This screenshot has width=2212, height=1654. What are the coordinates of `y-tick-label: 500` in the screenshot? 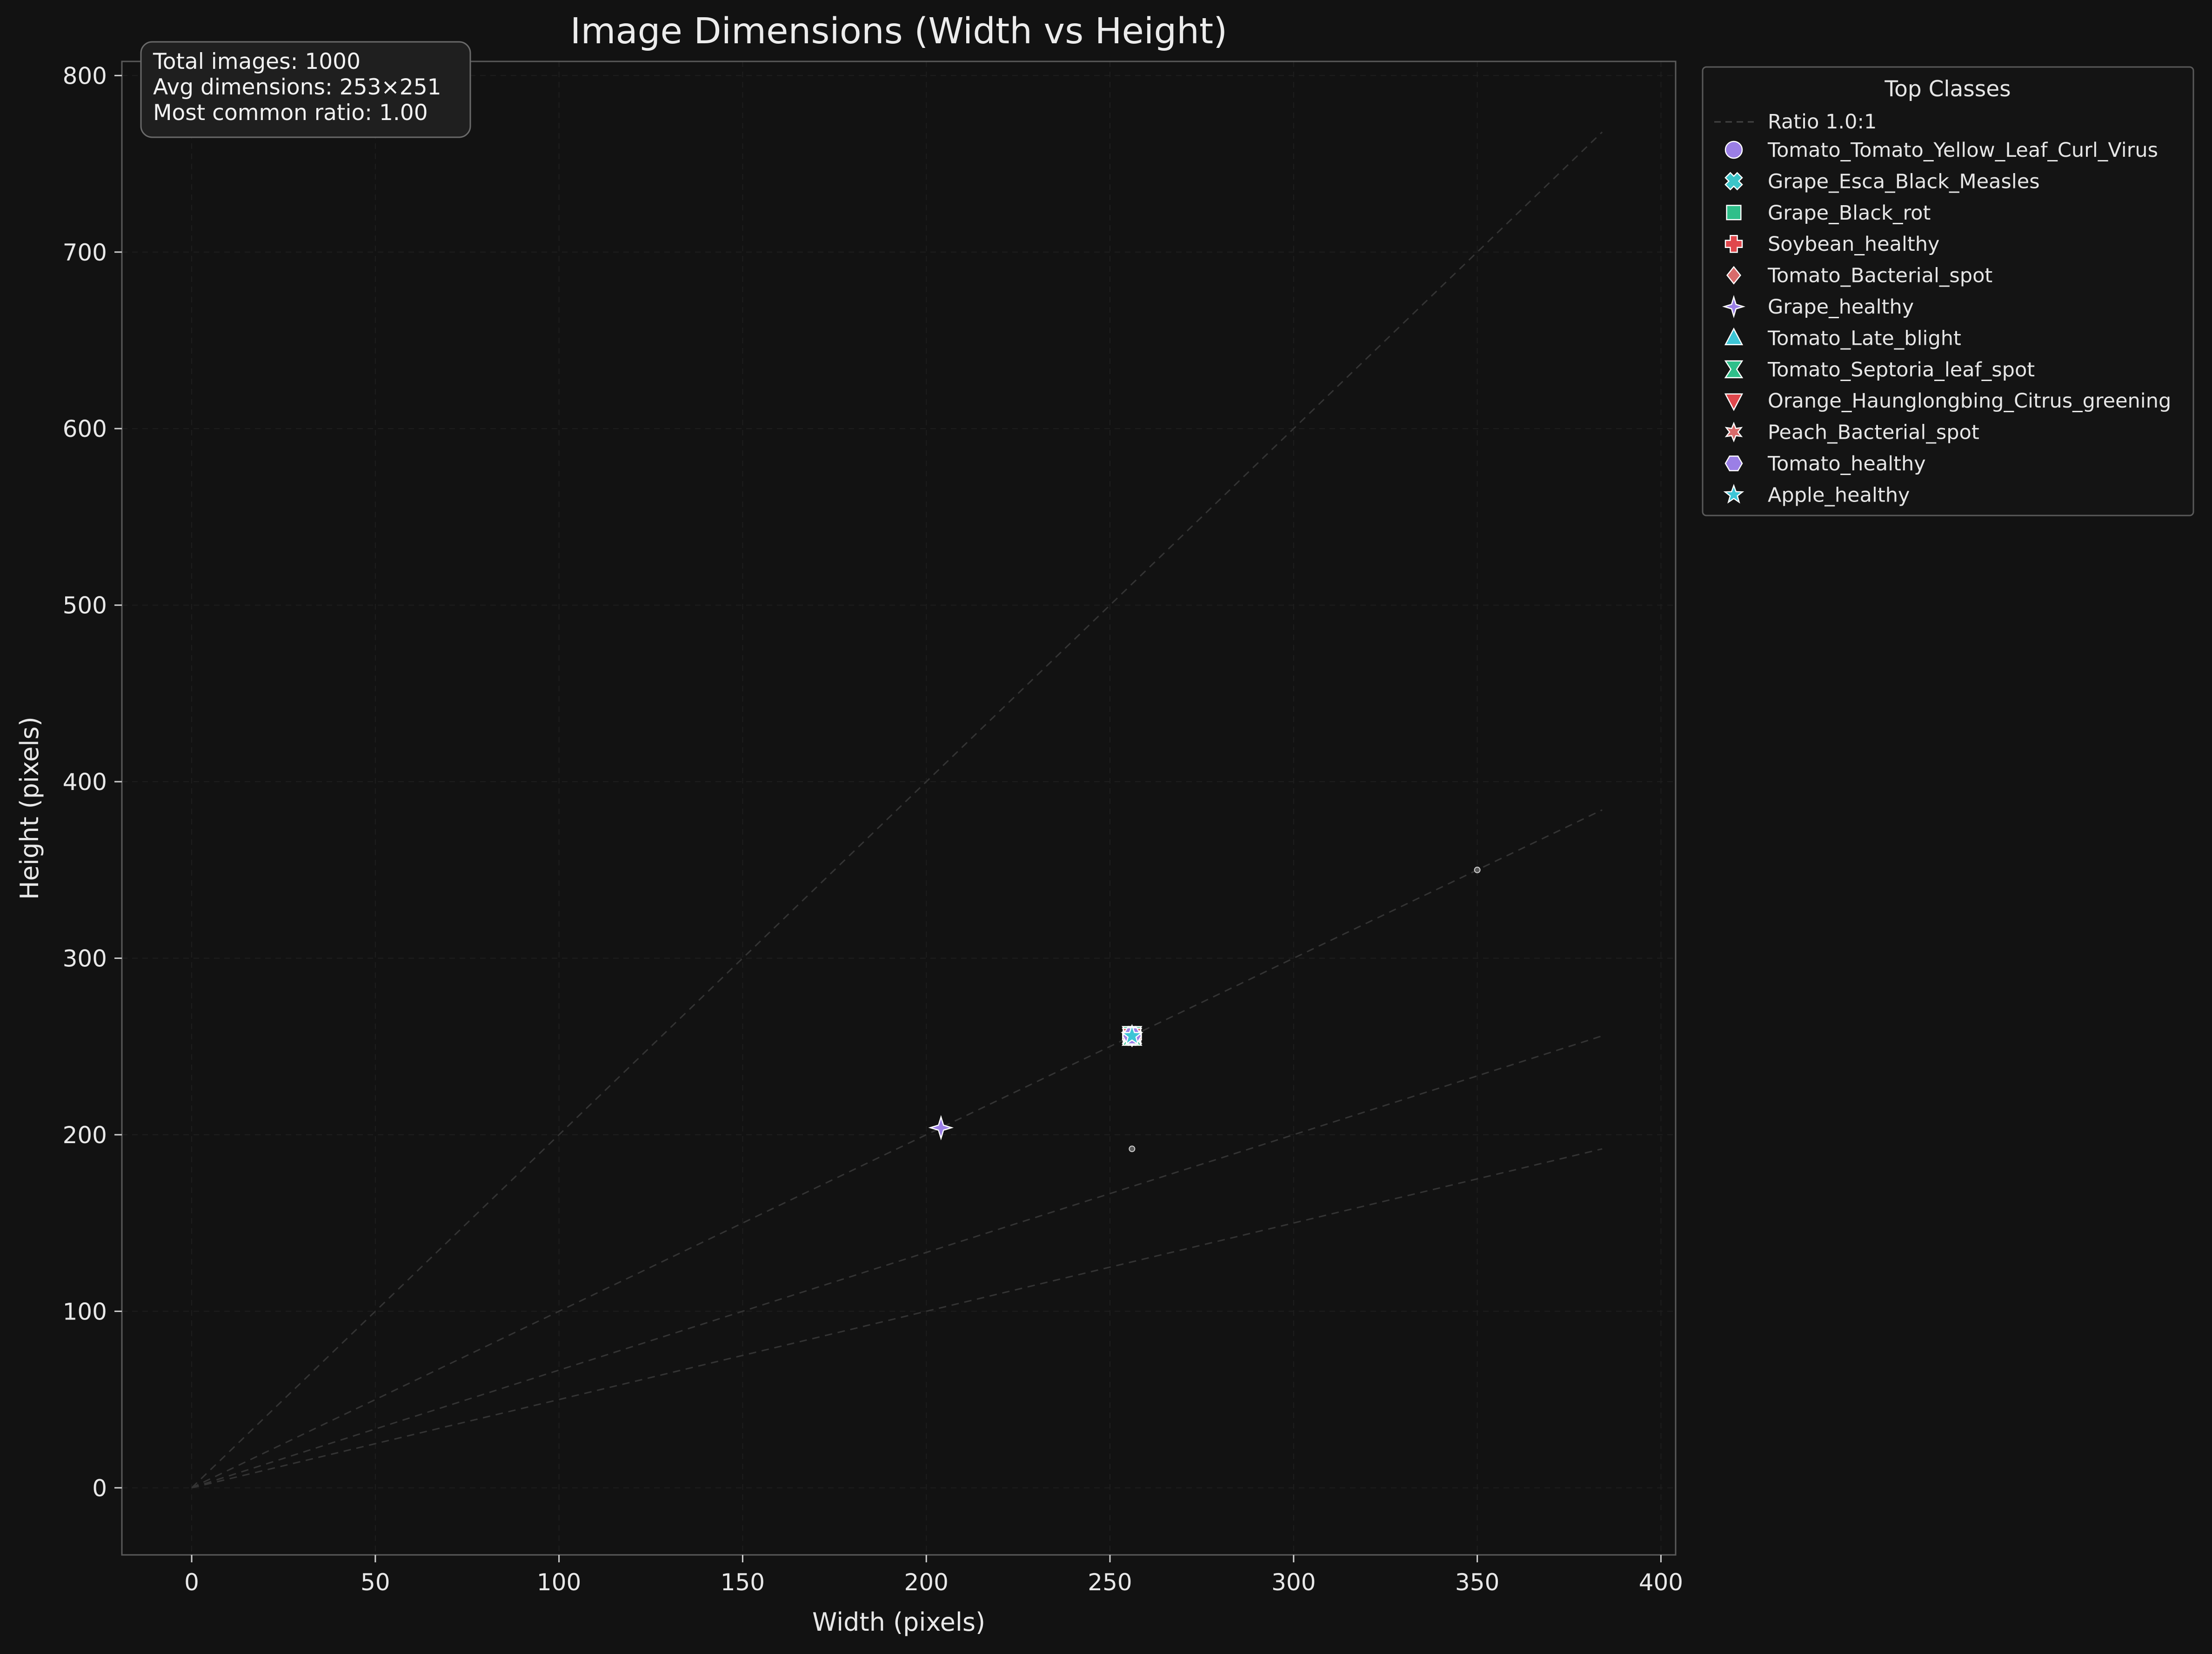 It's located at (85, 606).